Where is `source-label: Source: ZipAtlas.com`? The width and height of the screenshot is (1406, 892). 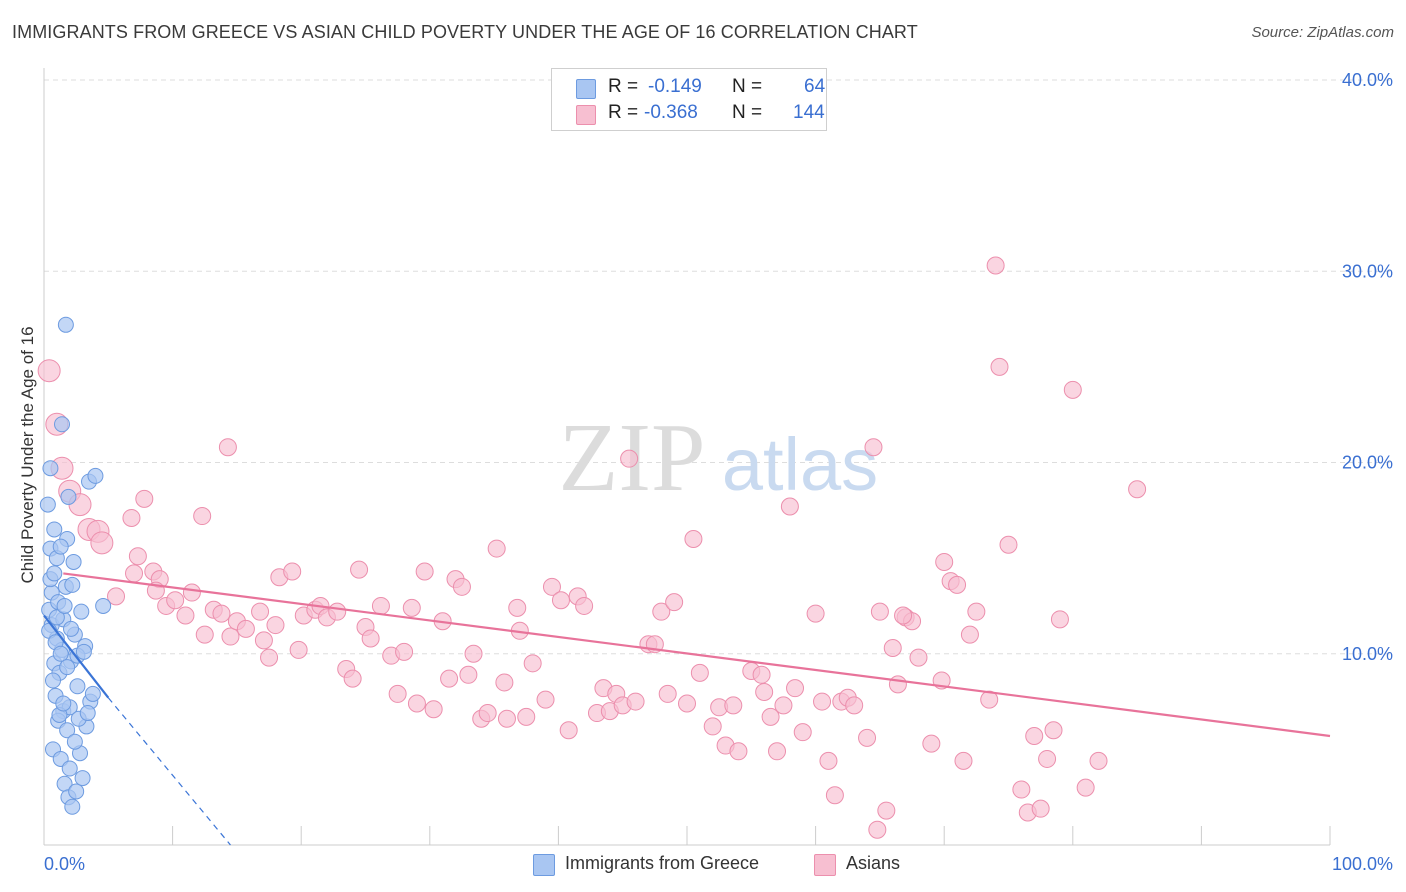
source-label: Source: ZipAtlas.com is located at coordinates (1322, 32).